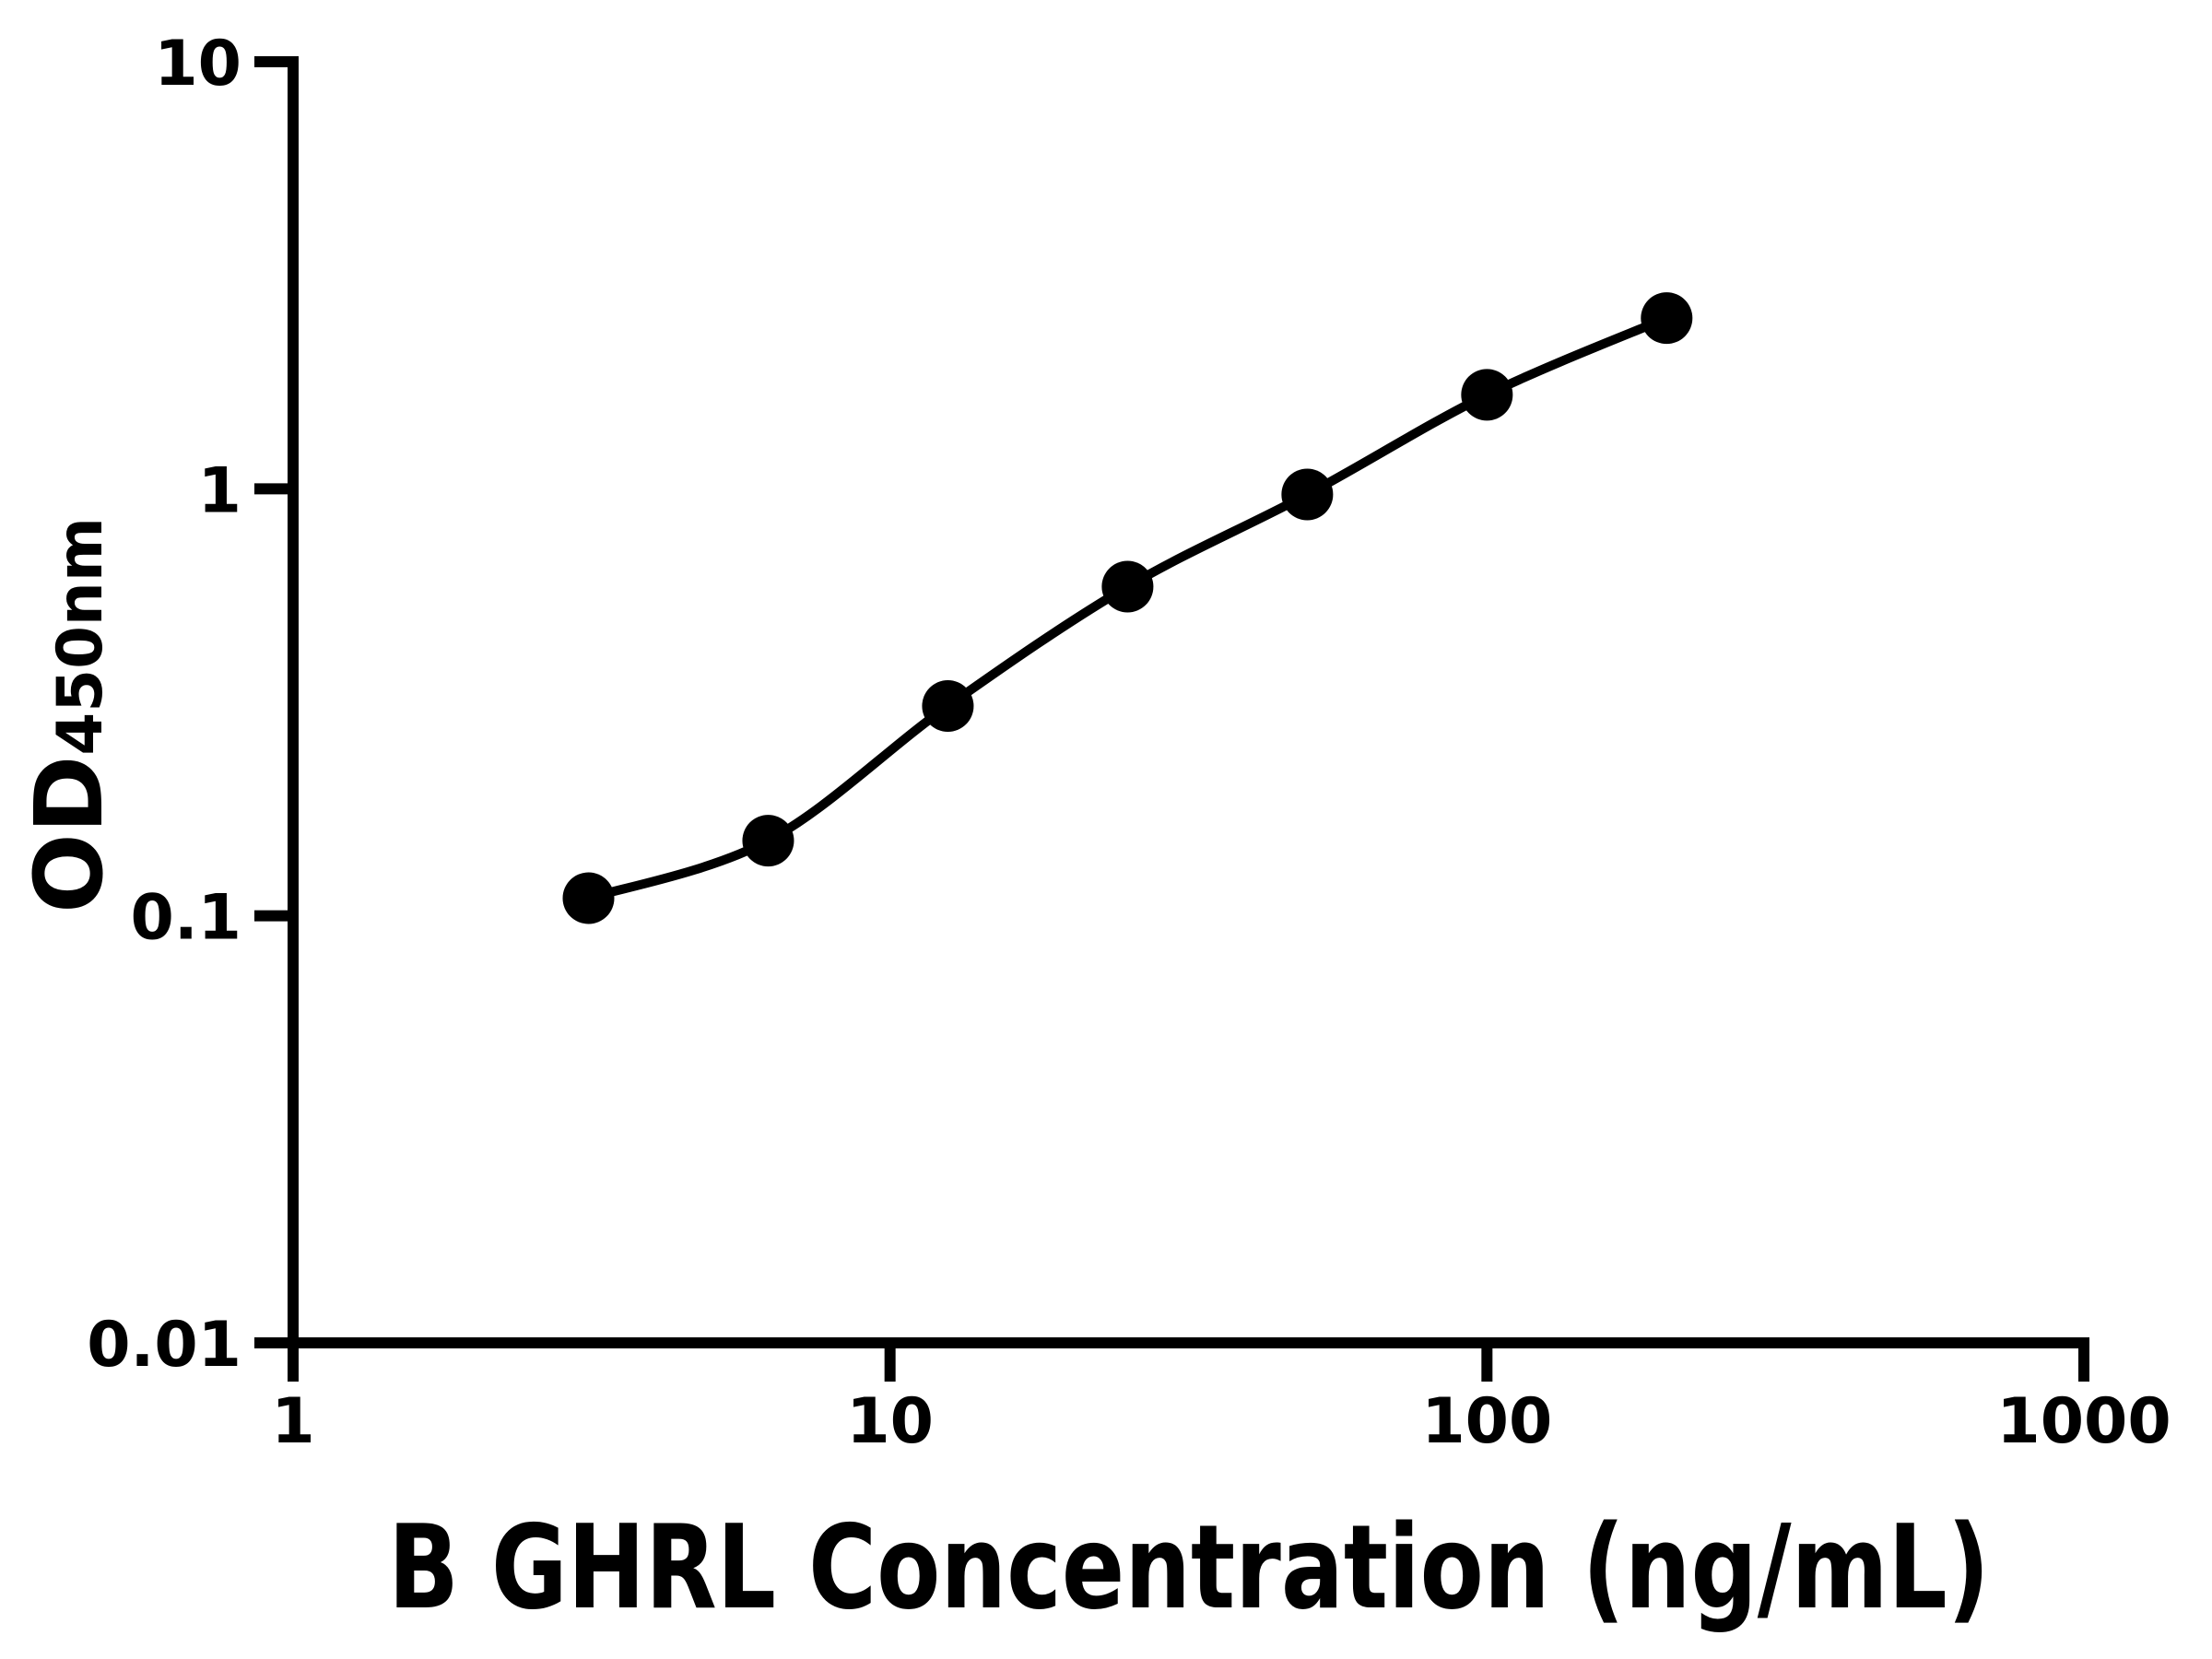  I want to click on y-axis-title: OD450nm, so click(69, 715).